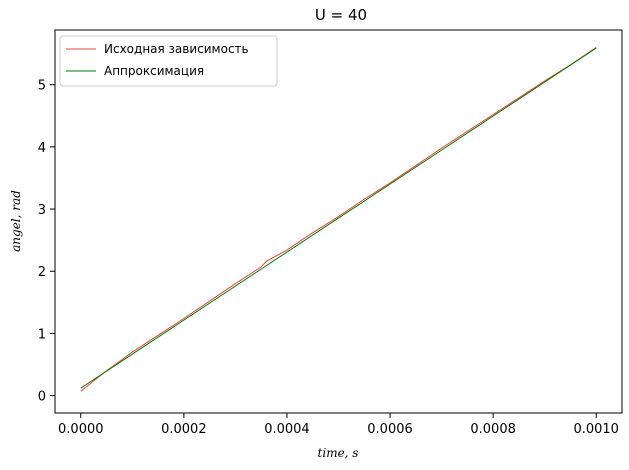 The height and width of the screenshot is (470, 629). I want to click on x-tick-label: 0.0010, so click(596, 429).